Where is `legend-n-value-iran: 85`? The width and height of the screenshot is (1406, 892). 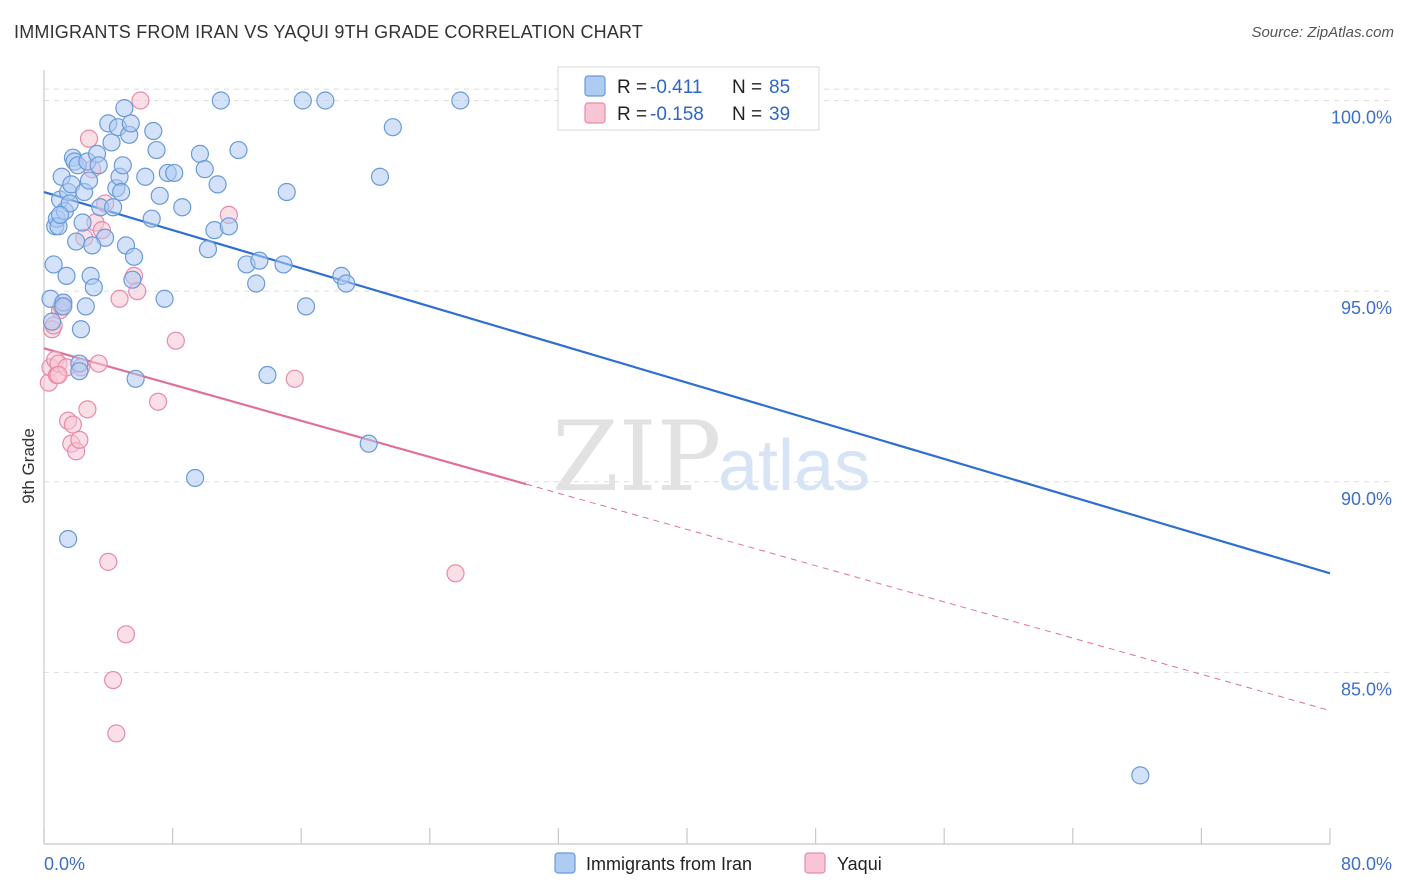
legend-n-value-iran: 85 is located at coordinates (779, 87).